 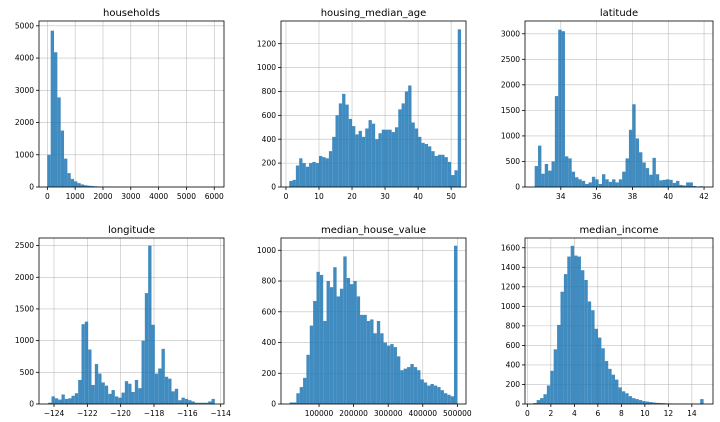 I want to click on x-tick-label: 6000, so click(x=214, y=196).